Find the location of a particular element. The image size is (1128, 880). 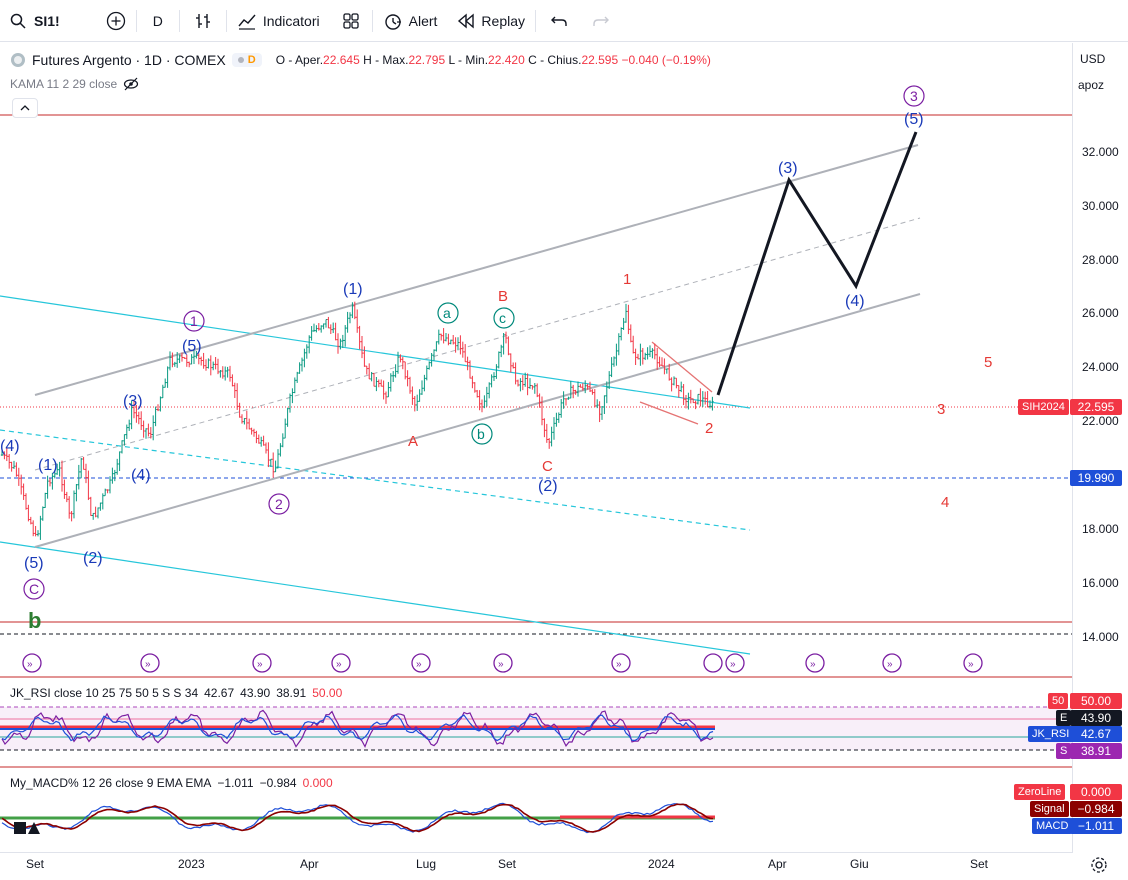

wave-label-red: B is located at coordinates (503, 296).